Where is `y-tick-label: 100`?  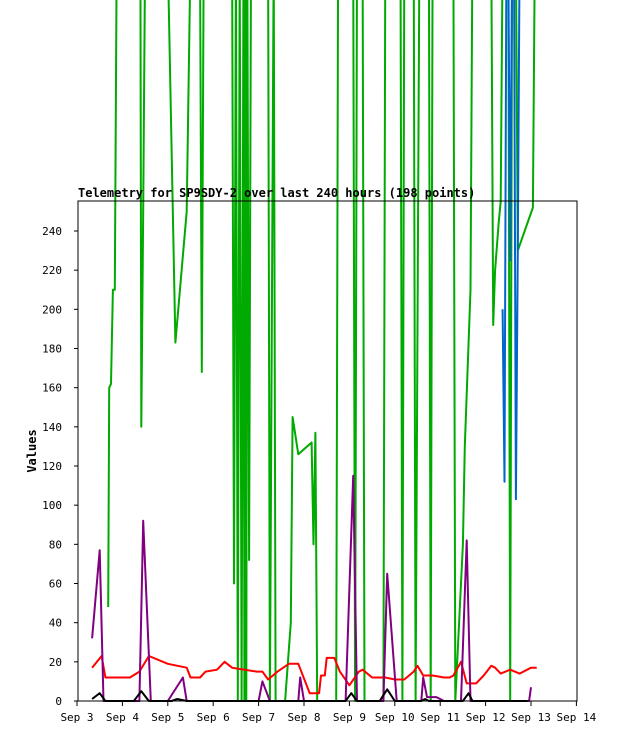 y-tick-label: 100 is located at coordinates (52, 505).